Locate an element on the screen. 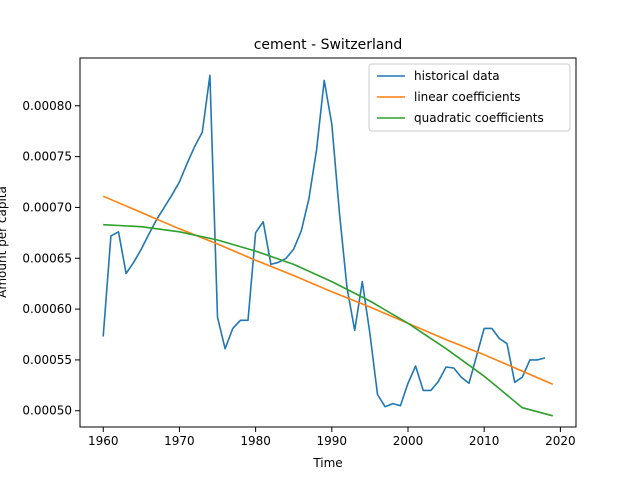 The height and width of the screenshot is (484, 640). x-tick-label: 1960 is located at coordinates (103, 441).